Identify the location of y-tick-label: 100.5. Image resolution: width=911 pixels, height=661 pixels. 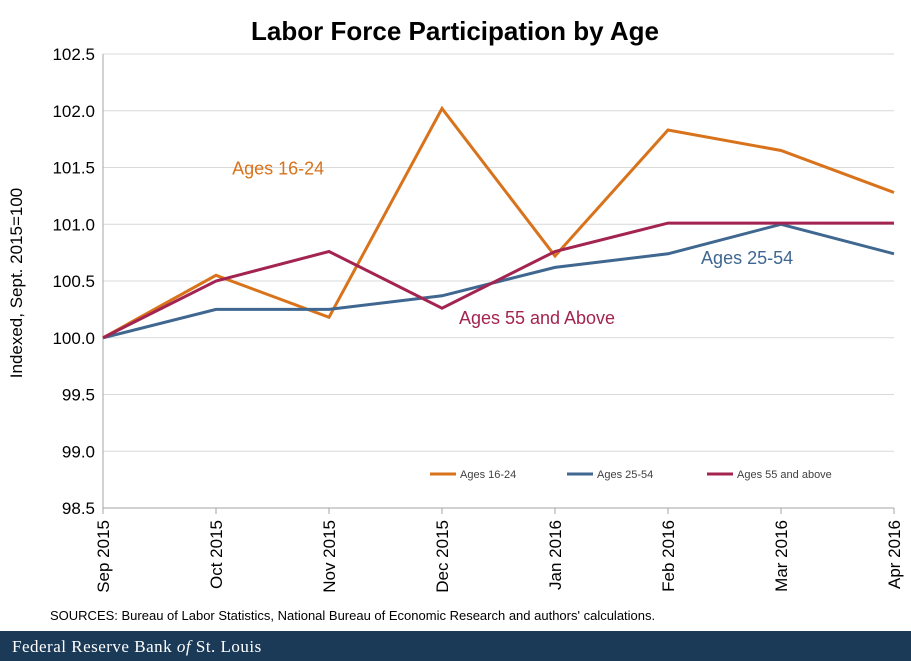
(73, 281).